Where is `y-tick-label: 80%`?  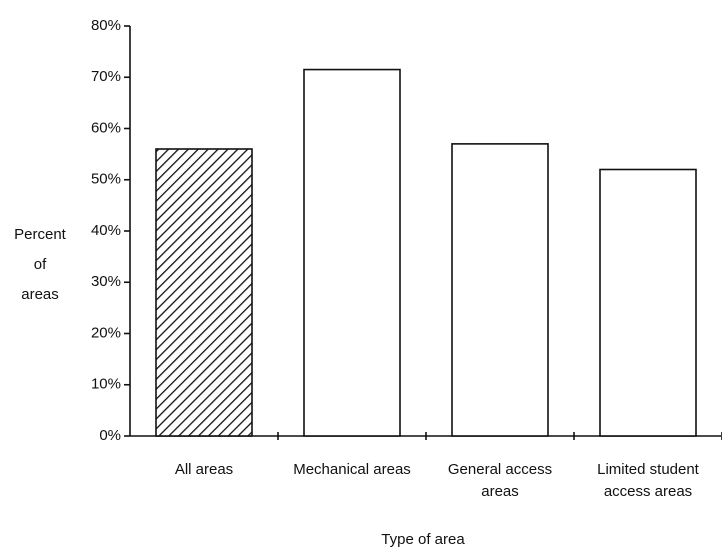
y-tick-label: 80% is located at coordinates (106, 25).